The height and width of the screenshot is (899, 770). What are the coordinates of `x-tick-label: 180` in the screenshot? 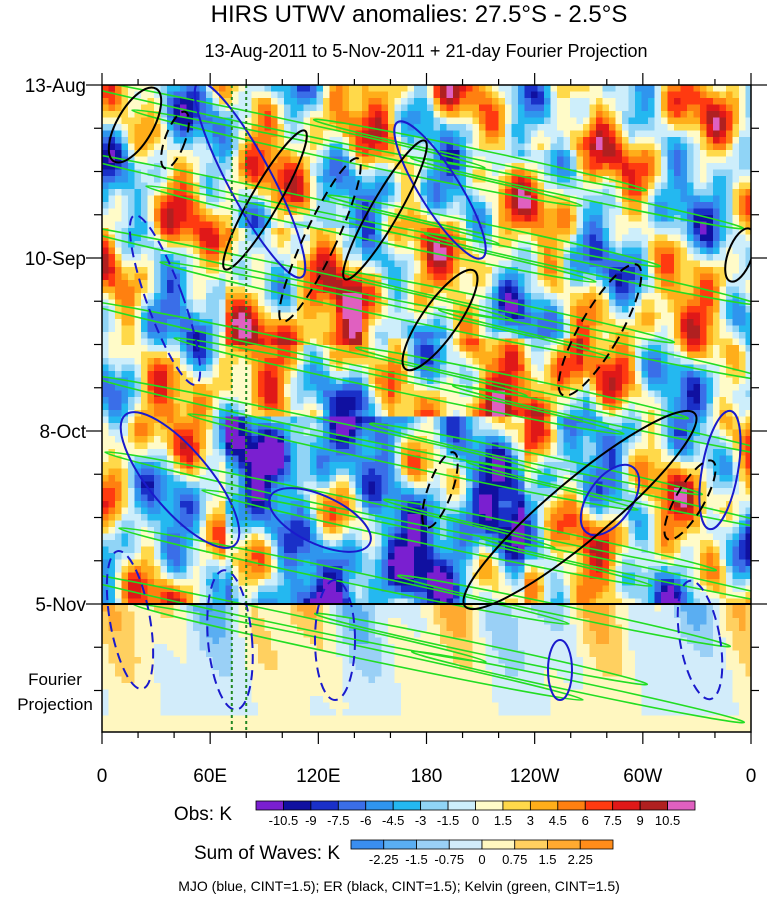 It's located at (427, 776).